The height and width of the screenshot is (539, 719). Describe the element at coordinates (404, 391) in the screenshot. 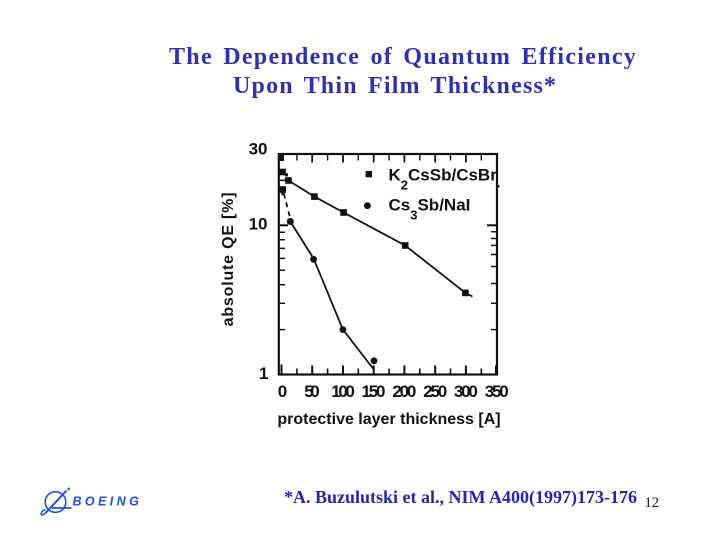

I see `svg-text: 200` at that location.